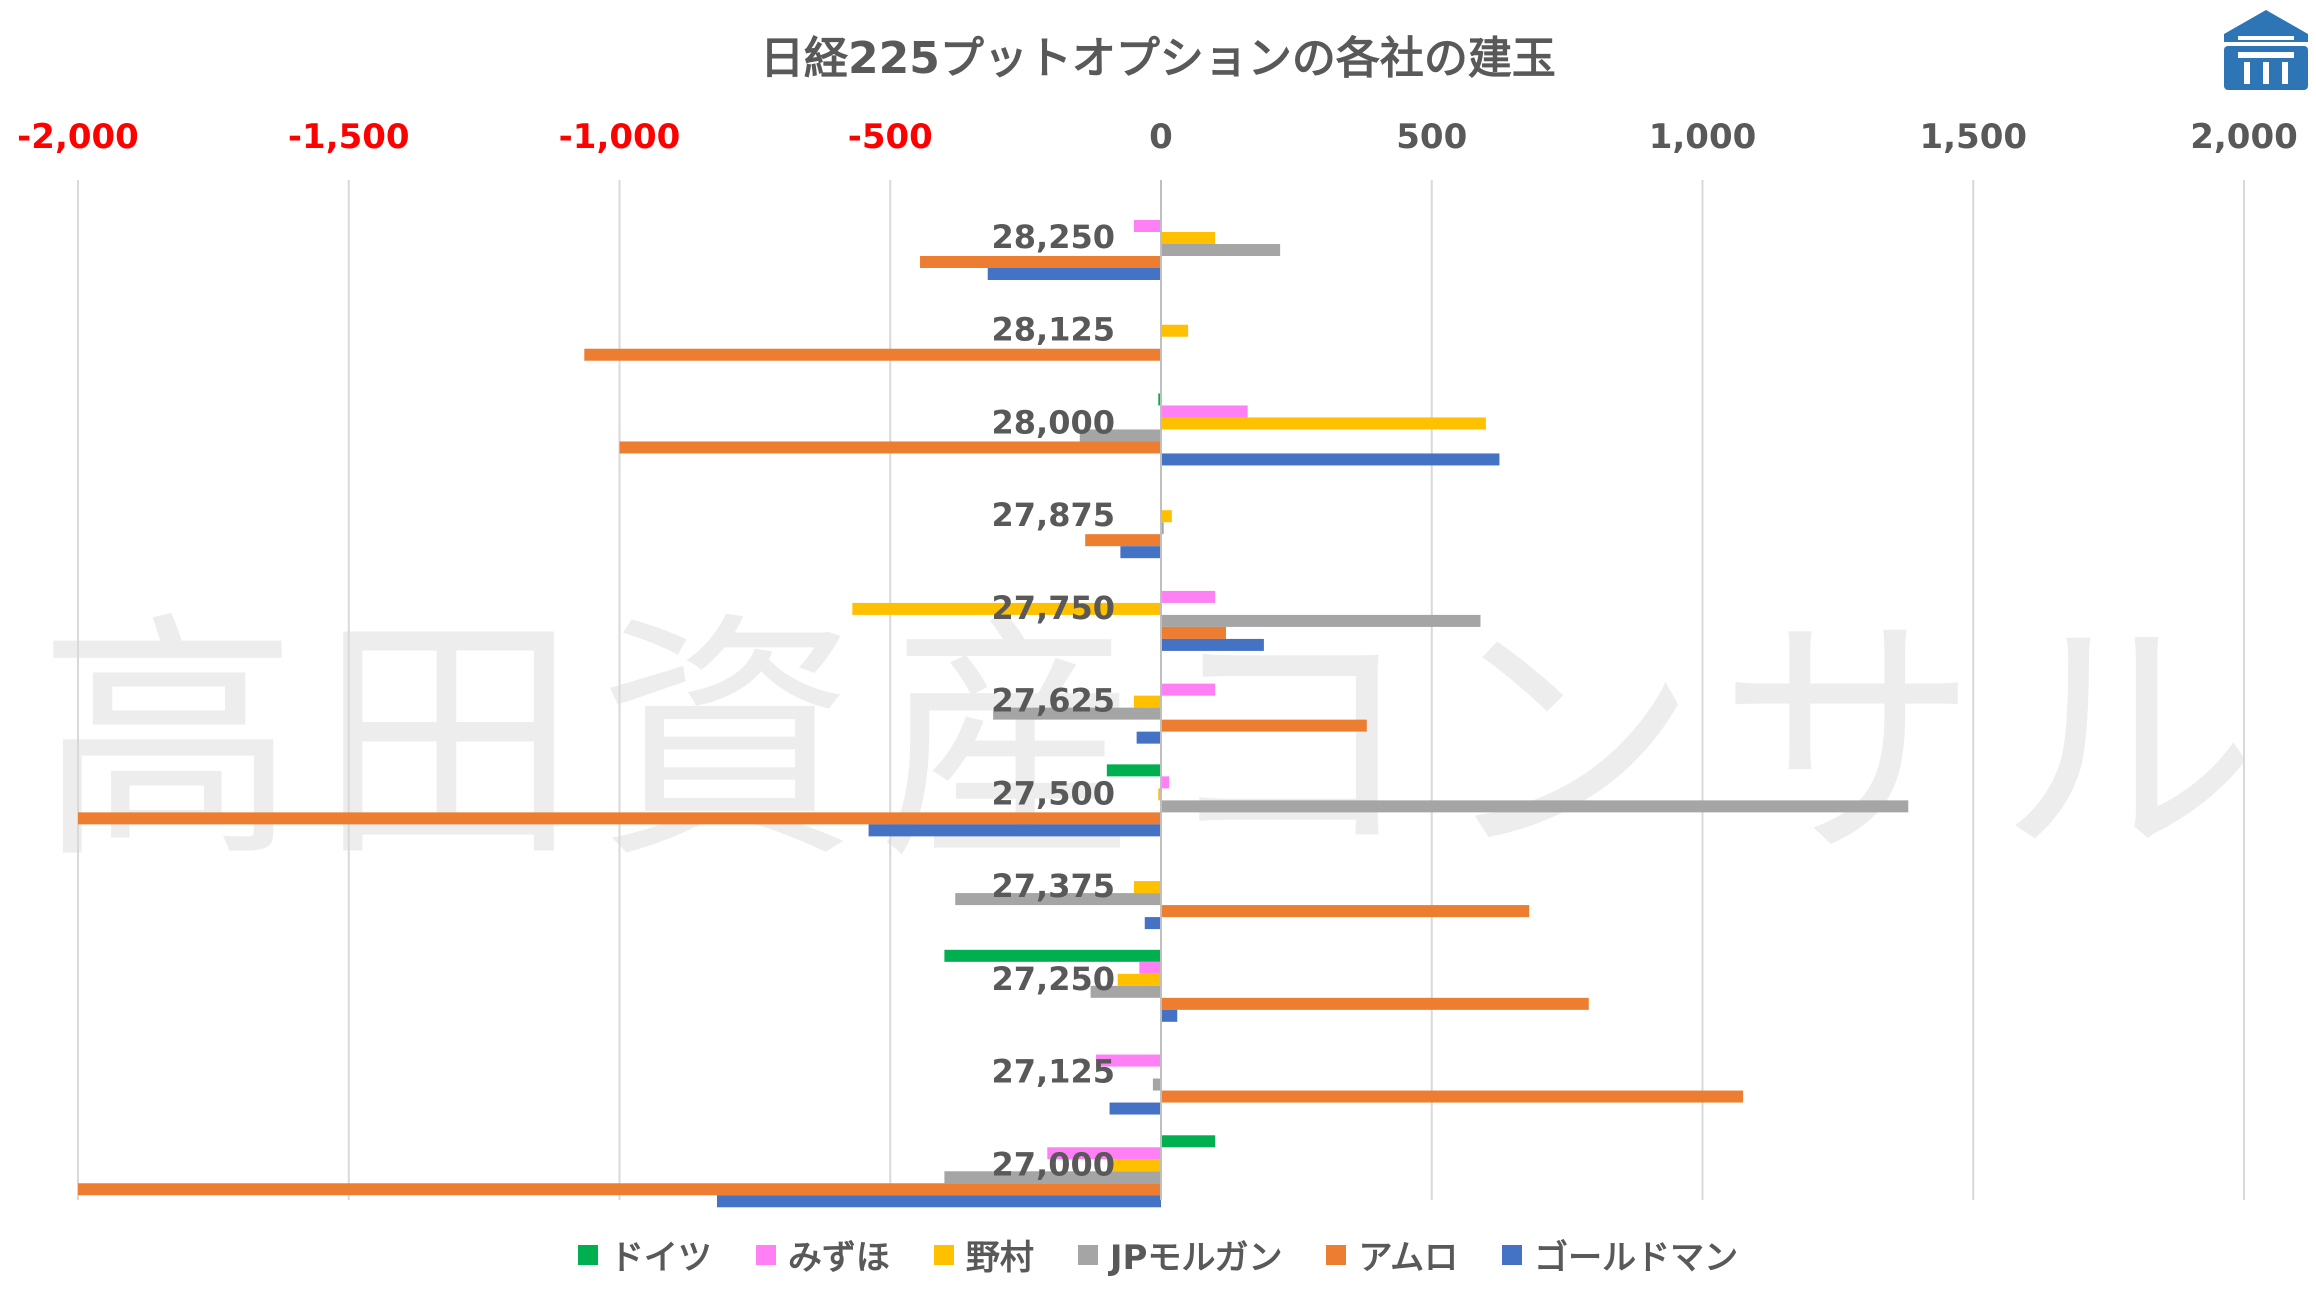  What do you see at coordinates (1196, 1258) in the screenshot?
I see `legend-label: JPモルガン` at bounding box center [1196, 1258].